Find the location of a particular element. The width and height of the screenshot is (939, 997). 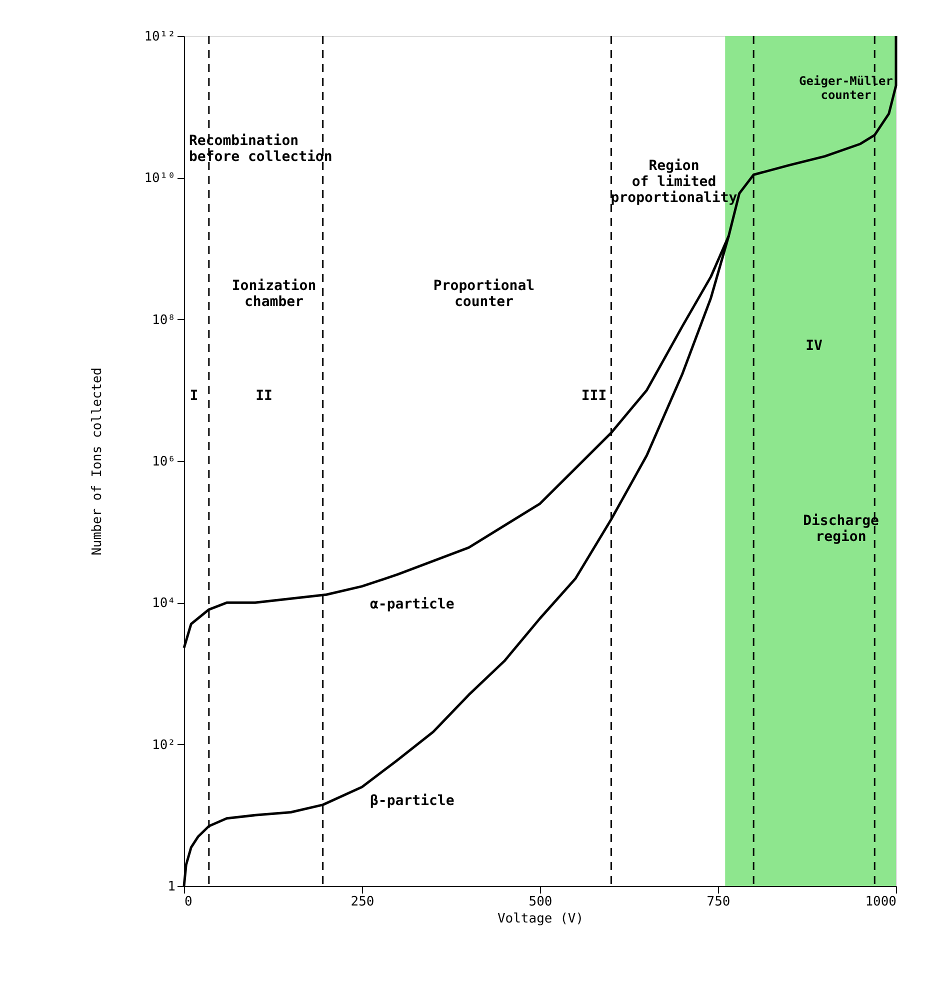

annotation: IV is located at coordinates (814, 346).